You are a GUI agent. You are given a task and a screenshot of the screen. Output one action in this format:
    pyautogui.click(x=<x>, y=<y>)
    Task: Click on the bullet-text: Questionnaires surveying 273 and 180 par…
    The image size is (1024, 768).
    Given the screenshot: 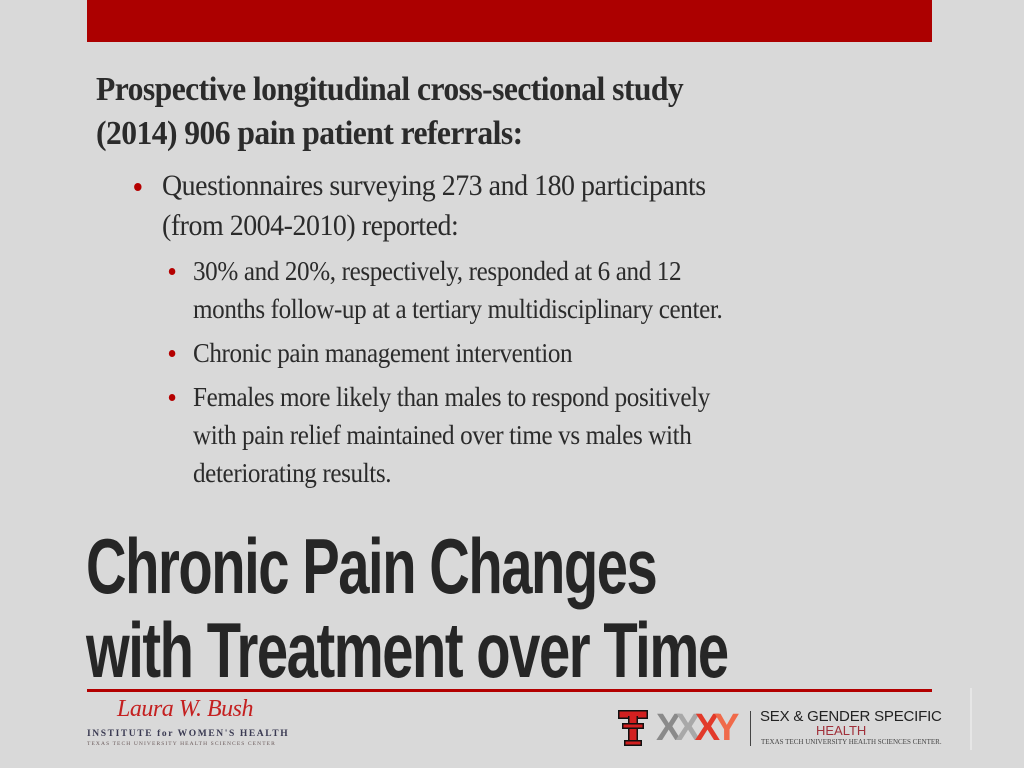 What is the action you would take?
    pyautogui.click(x=434, y=185)
    